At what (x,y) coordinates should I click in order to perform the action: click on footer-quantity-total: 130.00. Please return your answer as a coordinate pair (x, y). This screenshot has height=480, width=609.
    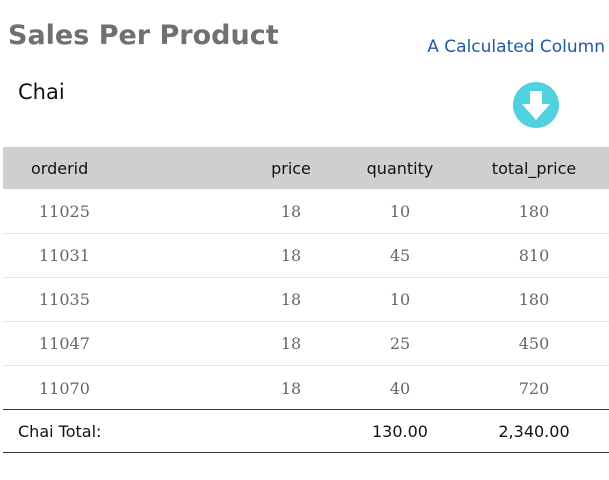
    Looking at the image, I should click on (400, 431).